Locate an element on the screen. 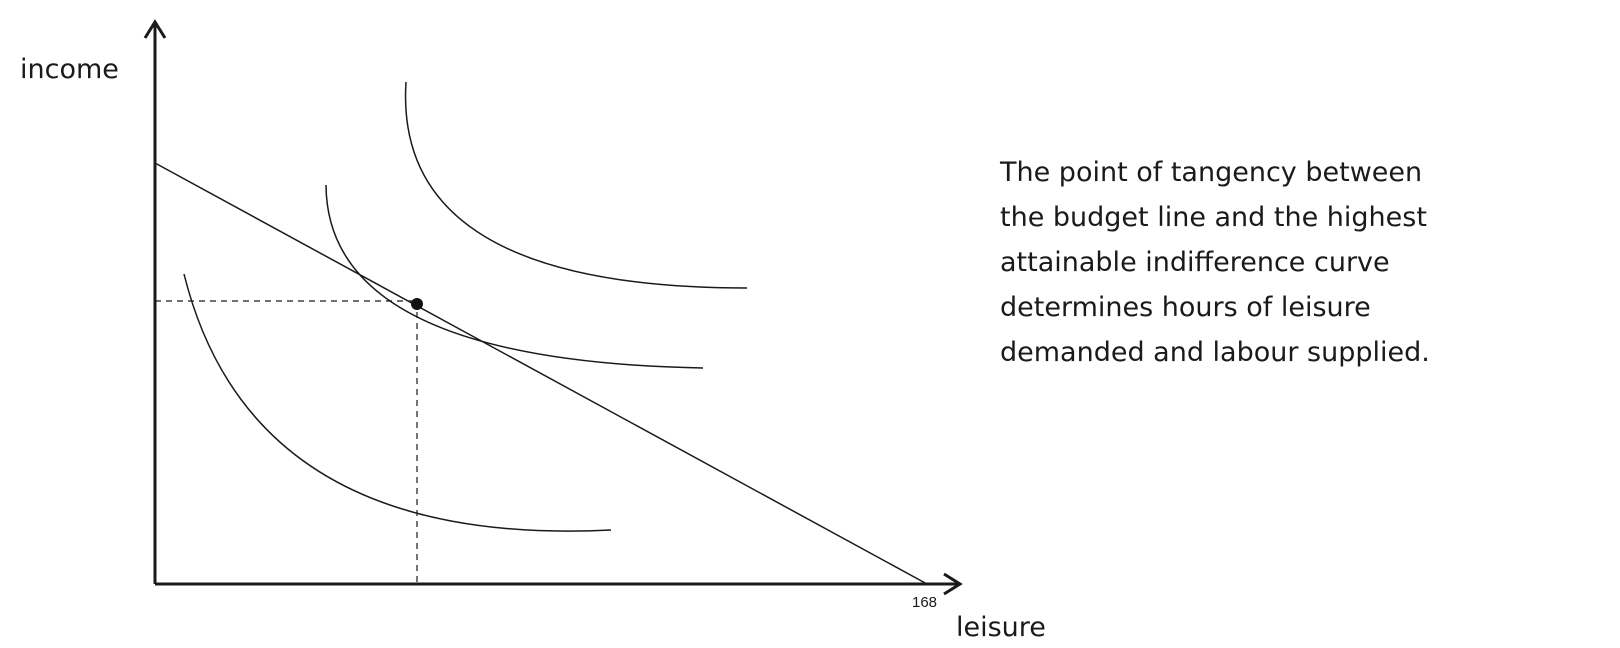  x-axis-tick-168: 168 is located at coordinates (924, 602).